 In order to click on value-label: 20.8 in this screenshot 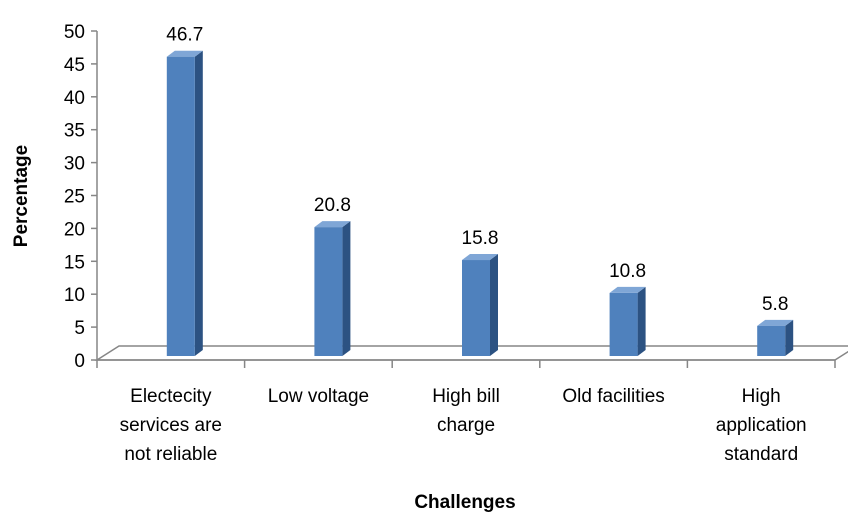, I will do `click(332, 205)`.